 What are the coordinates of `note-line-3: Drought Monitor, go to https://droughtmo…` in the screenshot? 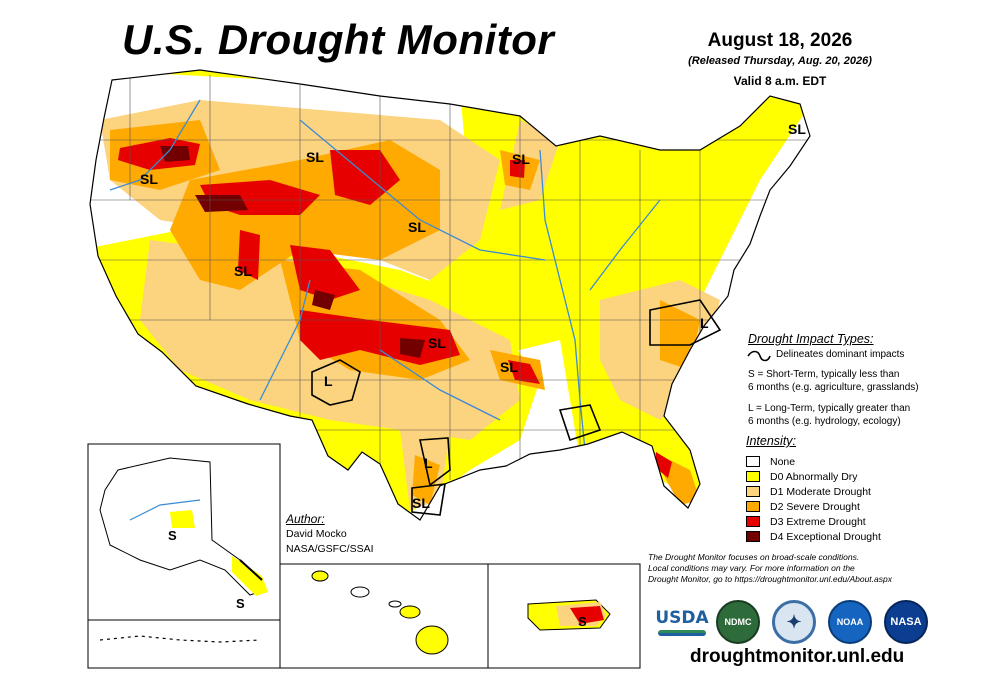 It's located at (770, 579).